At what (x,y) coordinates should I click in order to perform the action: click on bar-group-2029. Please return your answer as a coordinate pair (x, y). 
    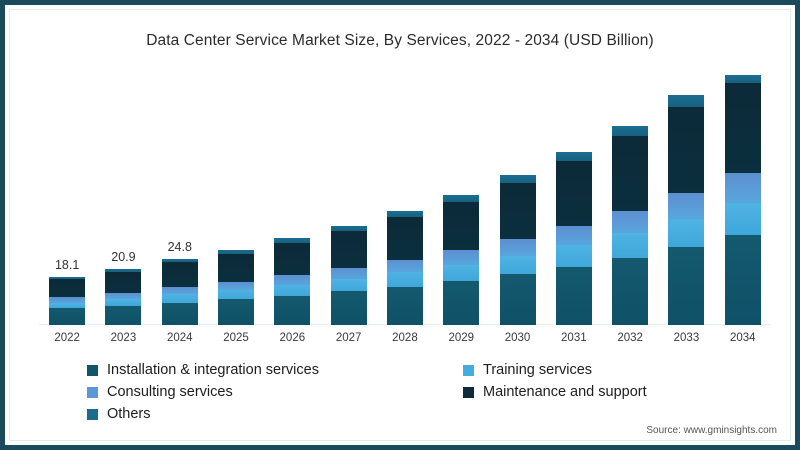
    Looking at the image, I should click on (461, 196).